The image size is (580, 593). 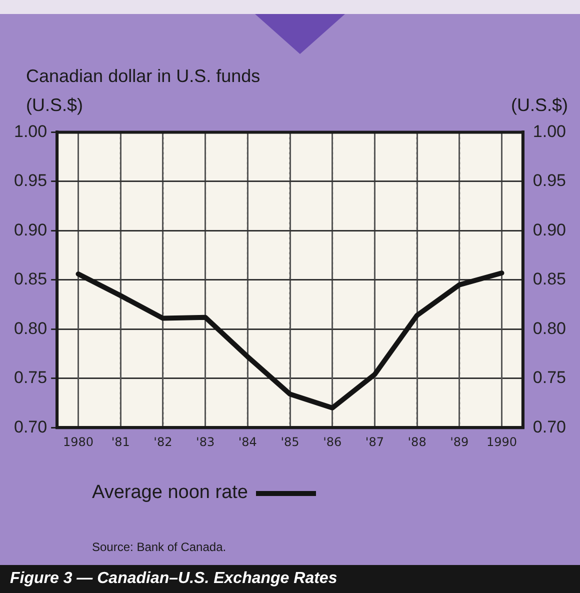 What do you see at coordinates (549, 180) in the screenshot?
I see `y2-tick-label: 0.95` at bounding box center [549, 180].